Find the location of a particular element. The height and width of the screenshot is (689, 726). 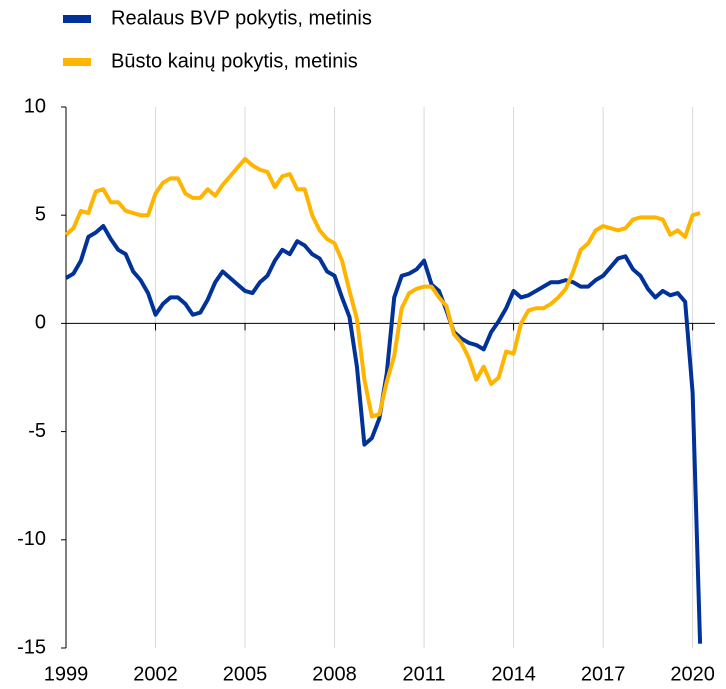

x-tick-label: 2011 is located at coordinates (424, 674).